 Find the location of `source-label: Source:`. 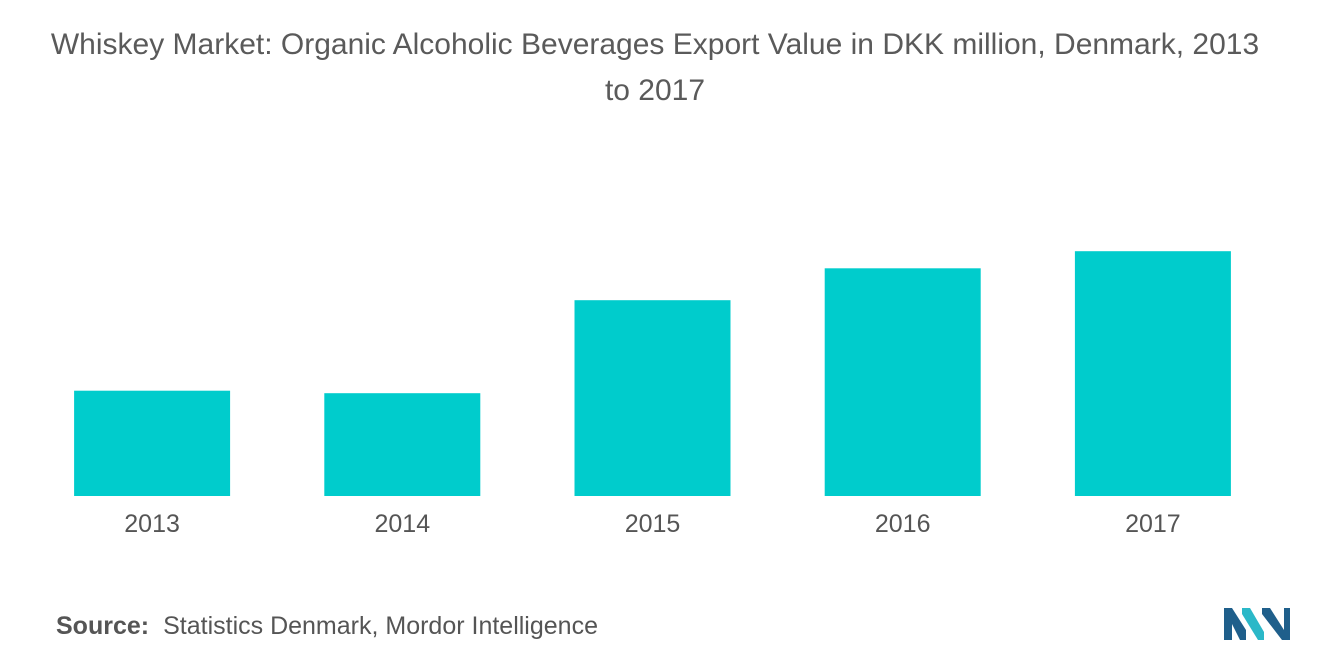

source-label: Source: is located at coordinates (103, 626).